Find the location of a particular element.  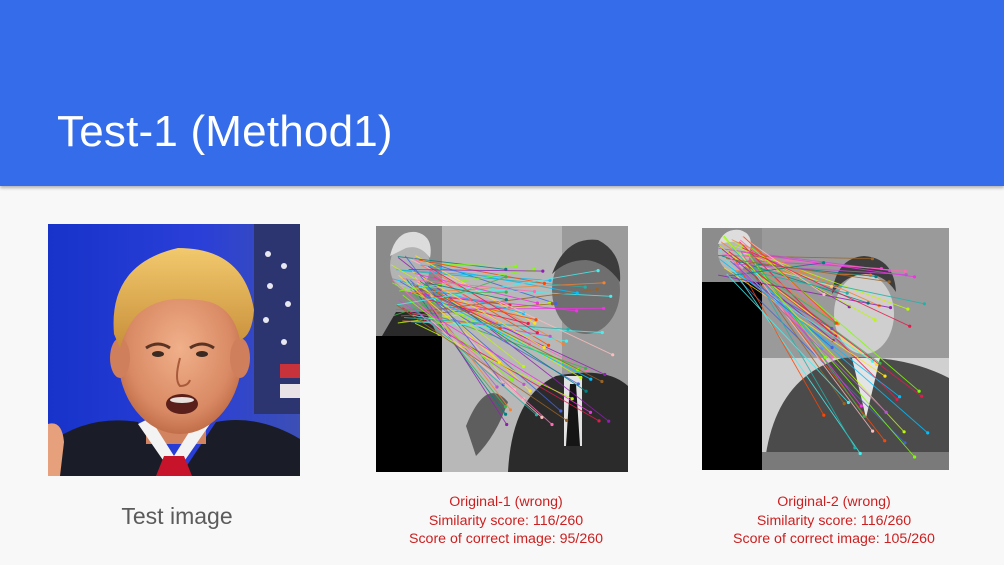

match-1-similarity: Similarity score: 116/260 is located at coordinates (506, 520).